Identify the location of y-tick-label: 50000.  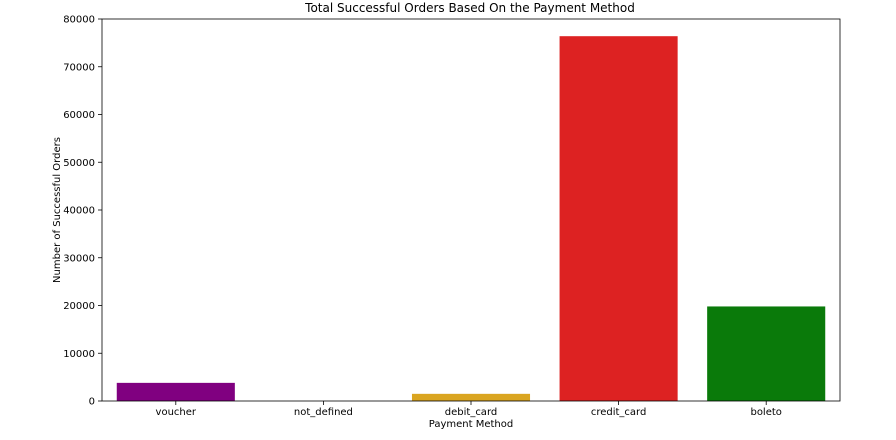
(79, 163).